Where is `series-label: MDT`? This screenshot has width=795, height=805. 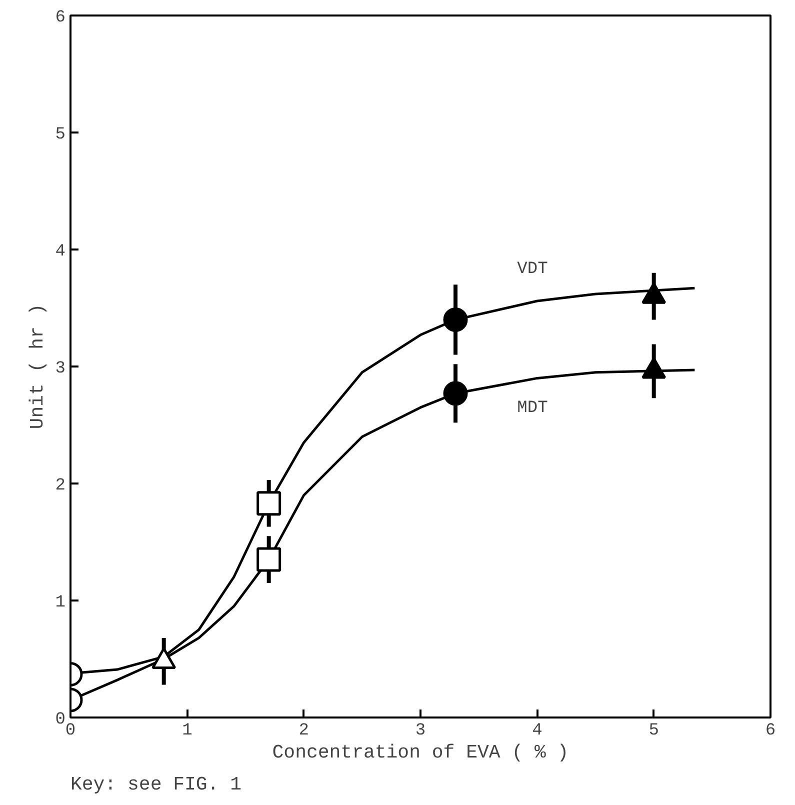 series-label: MDT is located at coordinates (532, 408).